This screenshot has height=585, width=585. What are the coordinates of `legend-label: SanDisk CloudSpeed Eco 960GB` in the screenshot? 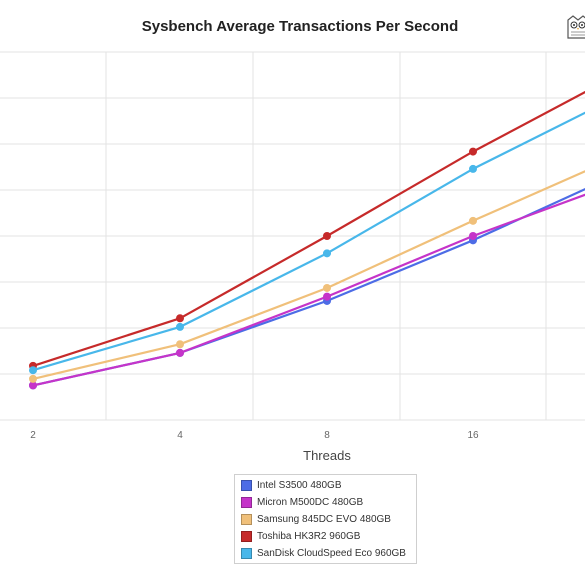 It's located at (331, 553).